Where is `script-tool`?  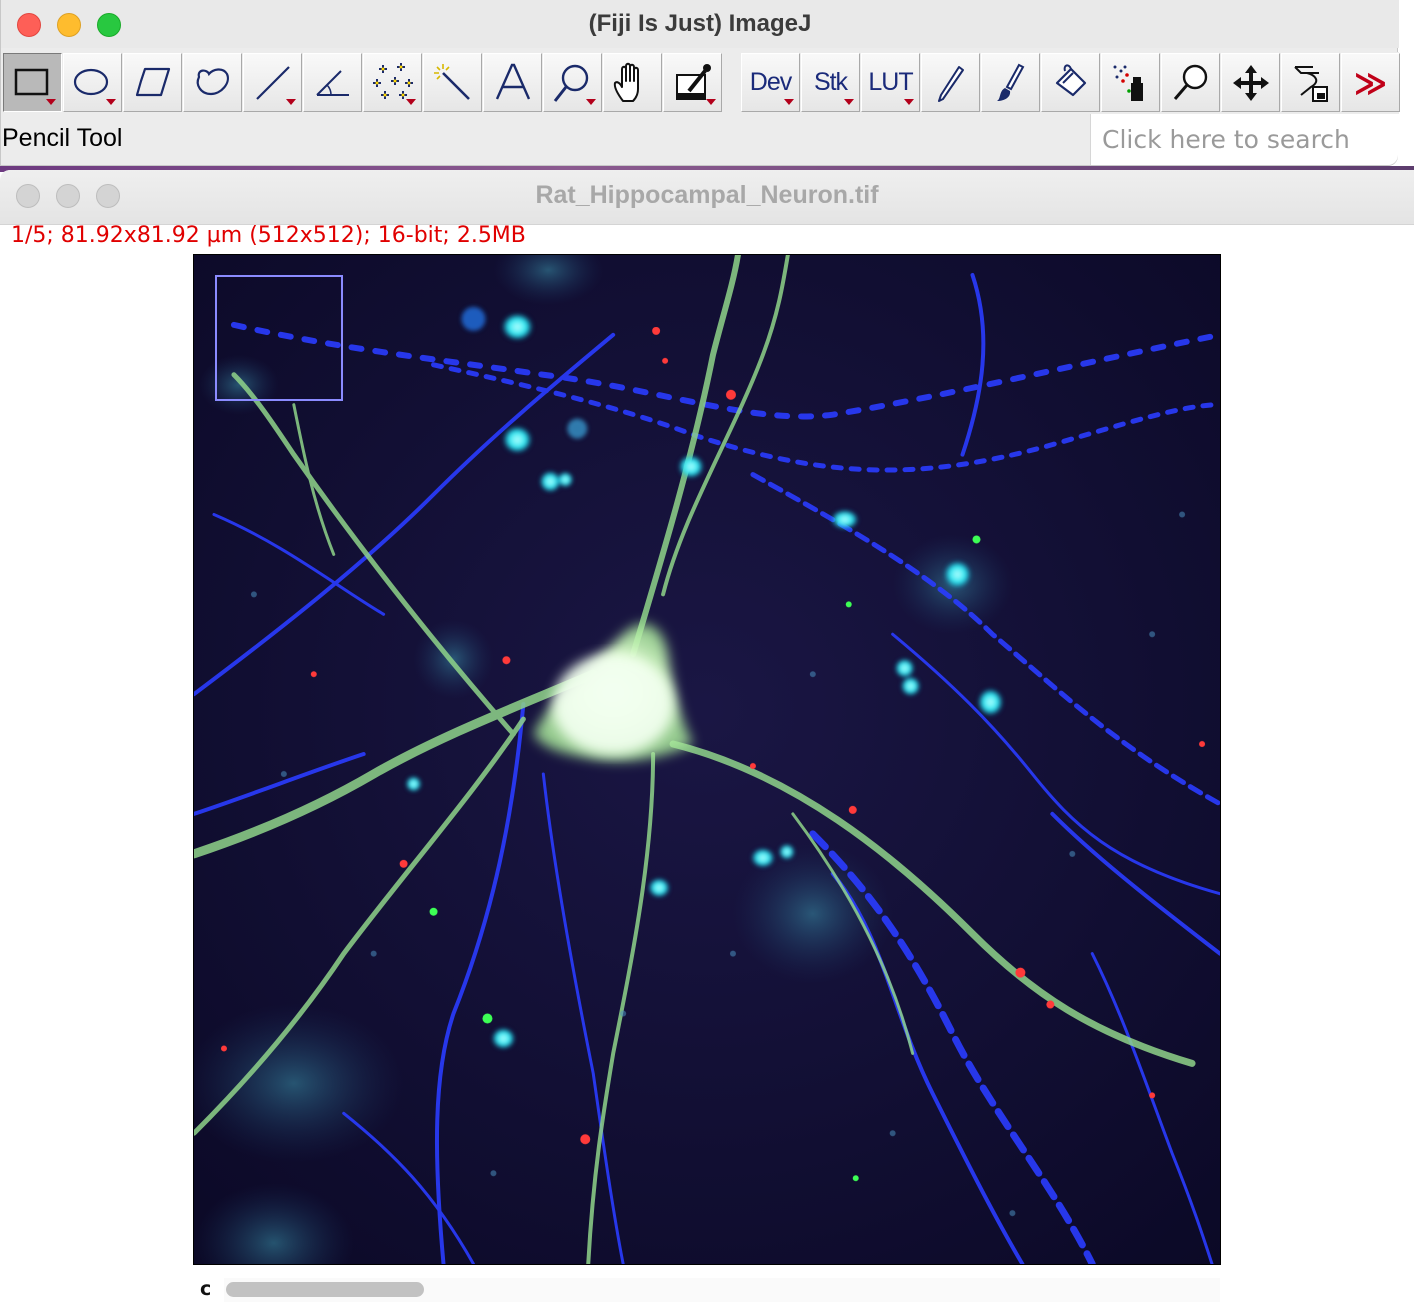
script-tool is located at coordinates (1310, 82).